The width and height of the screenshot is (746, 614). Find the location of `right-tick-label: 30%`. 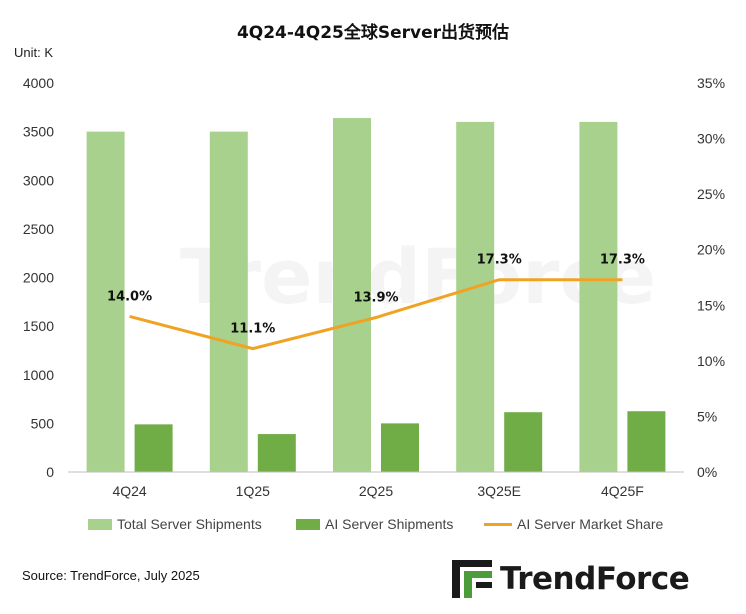

right-tick-label: 30% is located at coordinates (711, 139).